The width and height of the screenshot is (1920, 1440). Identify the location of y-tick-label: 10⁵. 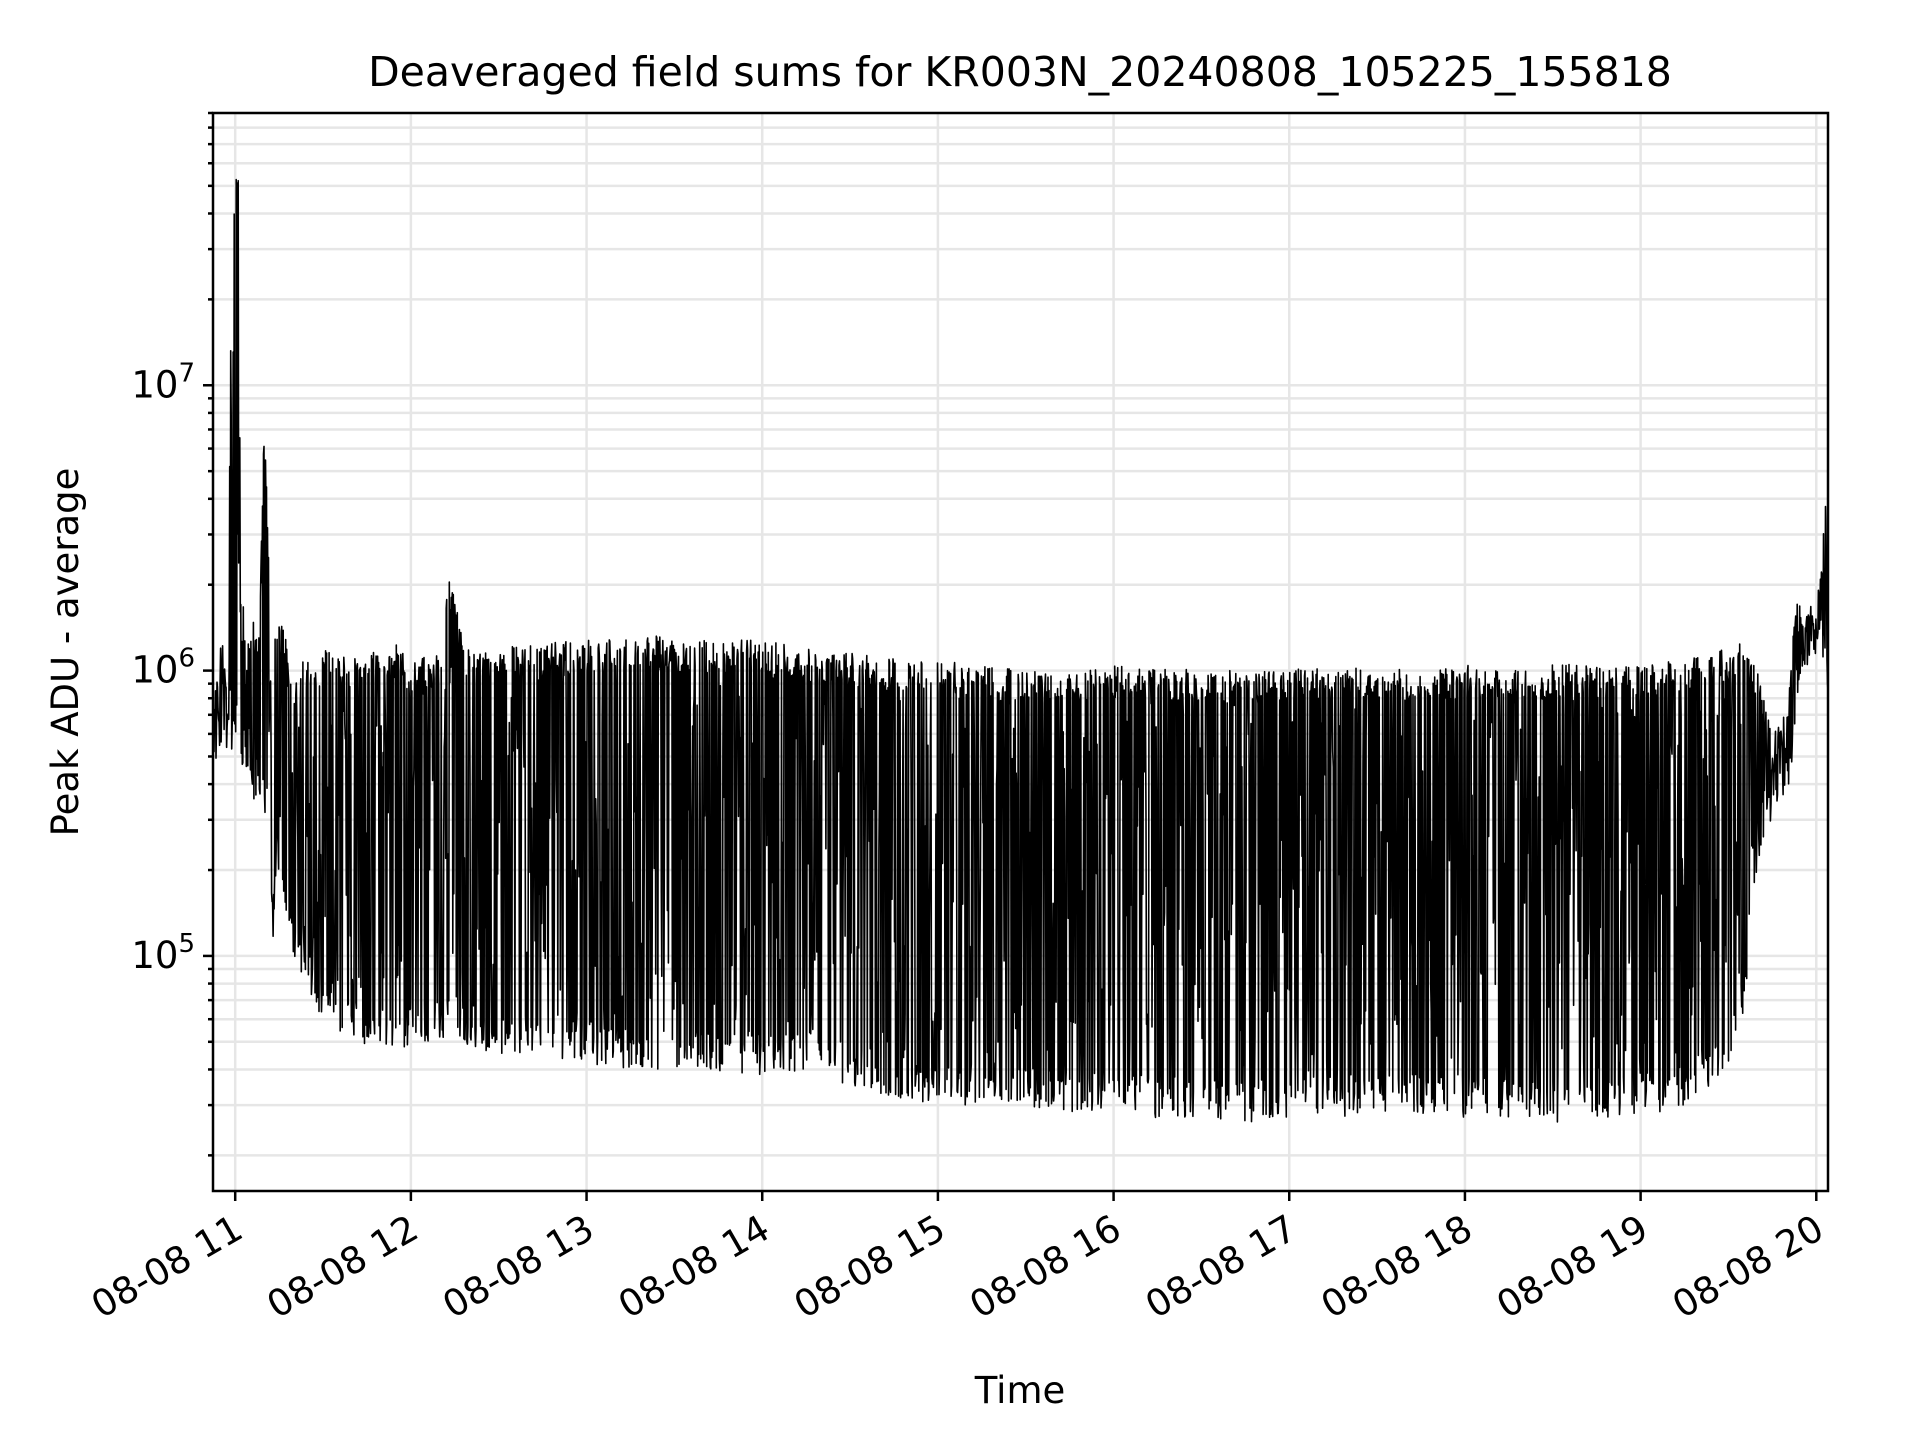
(163, 953).